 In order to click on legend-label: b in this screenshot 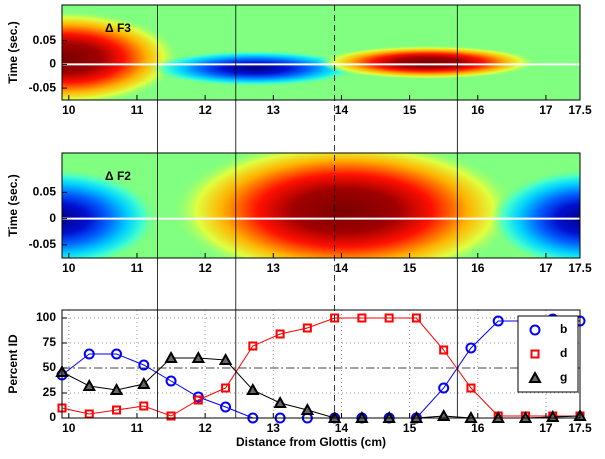, I will do `click(563, 329)`.